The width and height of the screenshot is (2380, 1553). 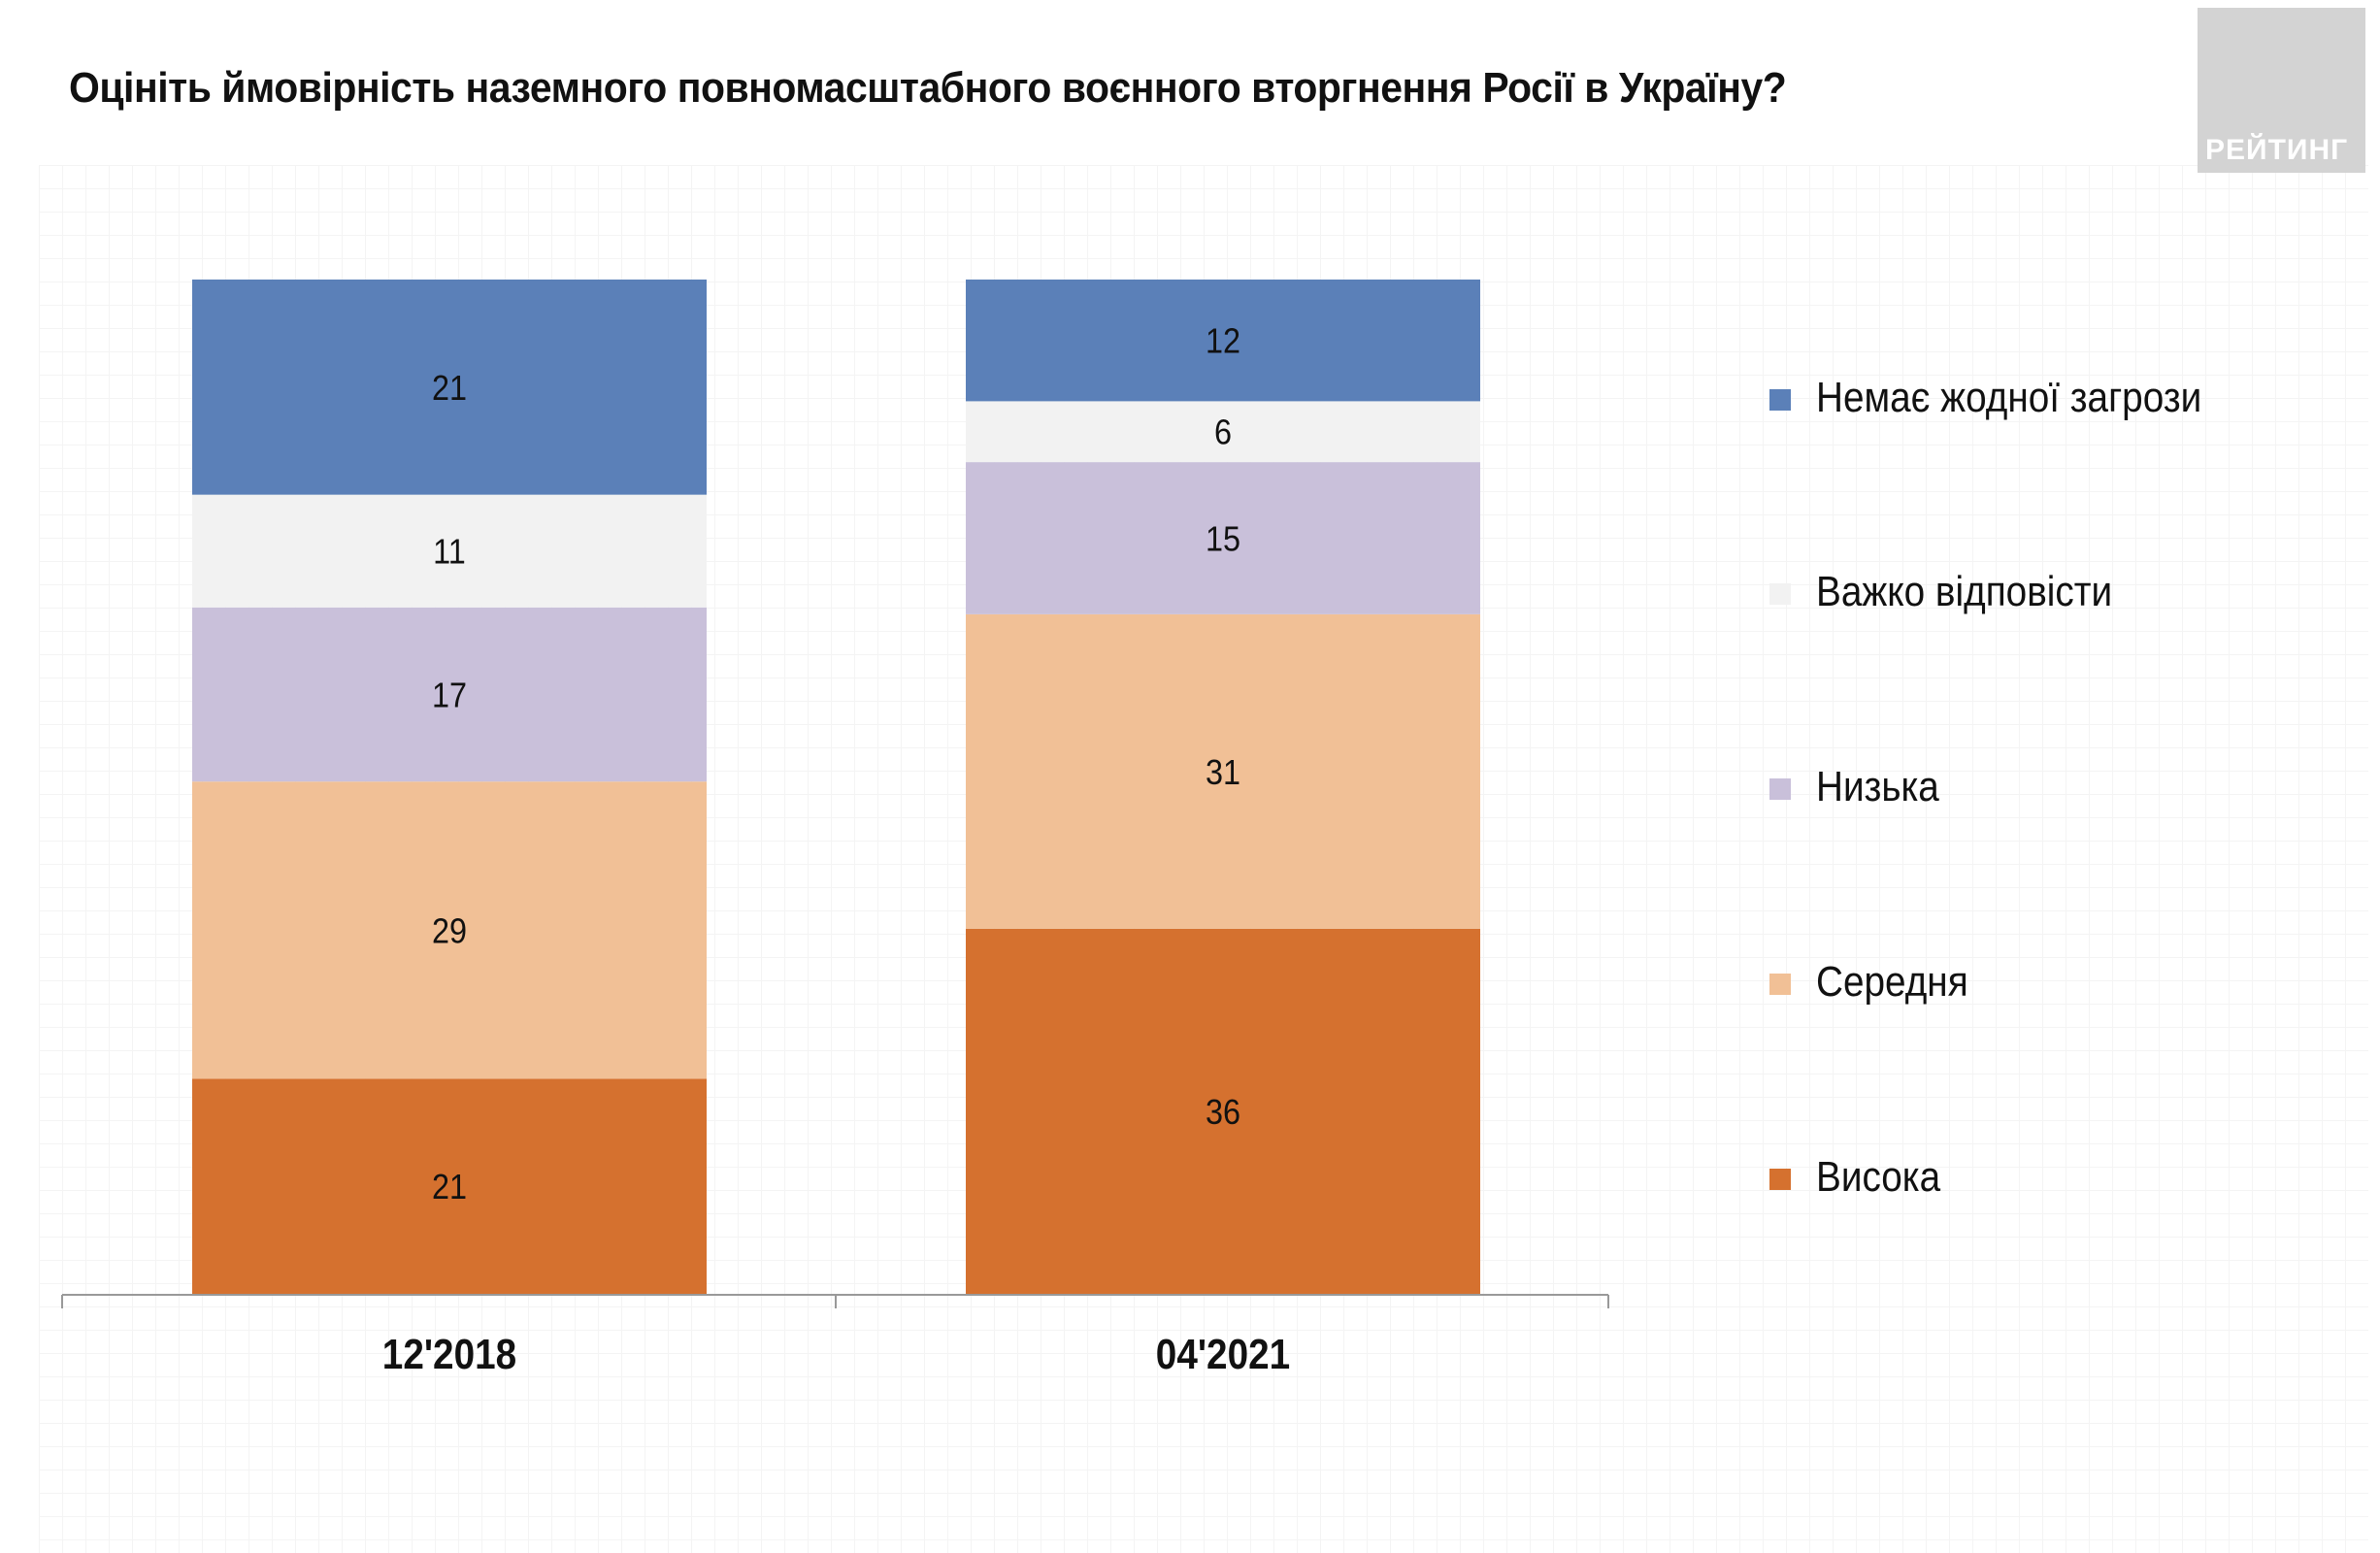 I want to click on legend-label: Середня, so click(x=1892, y=982).